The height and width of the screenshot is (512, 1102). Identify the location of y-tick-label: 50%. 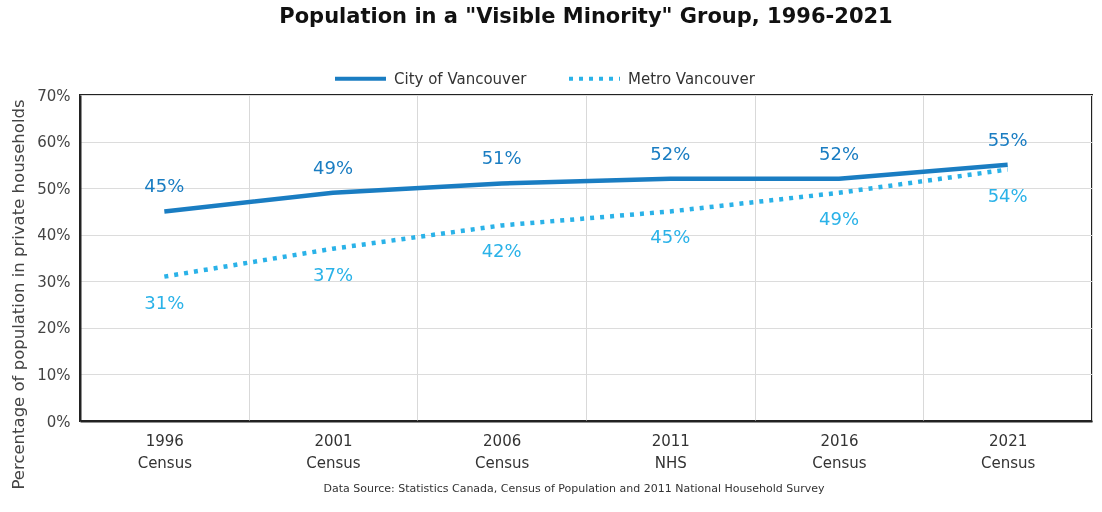
(54, 188).